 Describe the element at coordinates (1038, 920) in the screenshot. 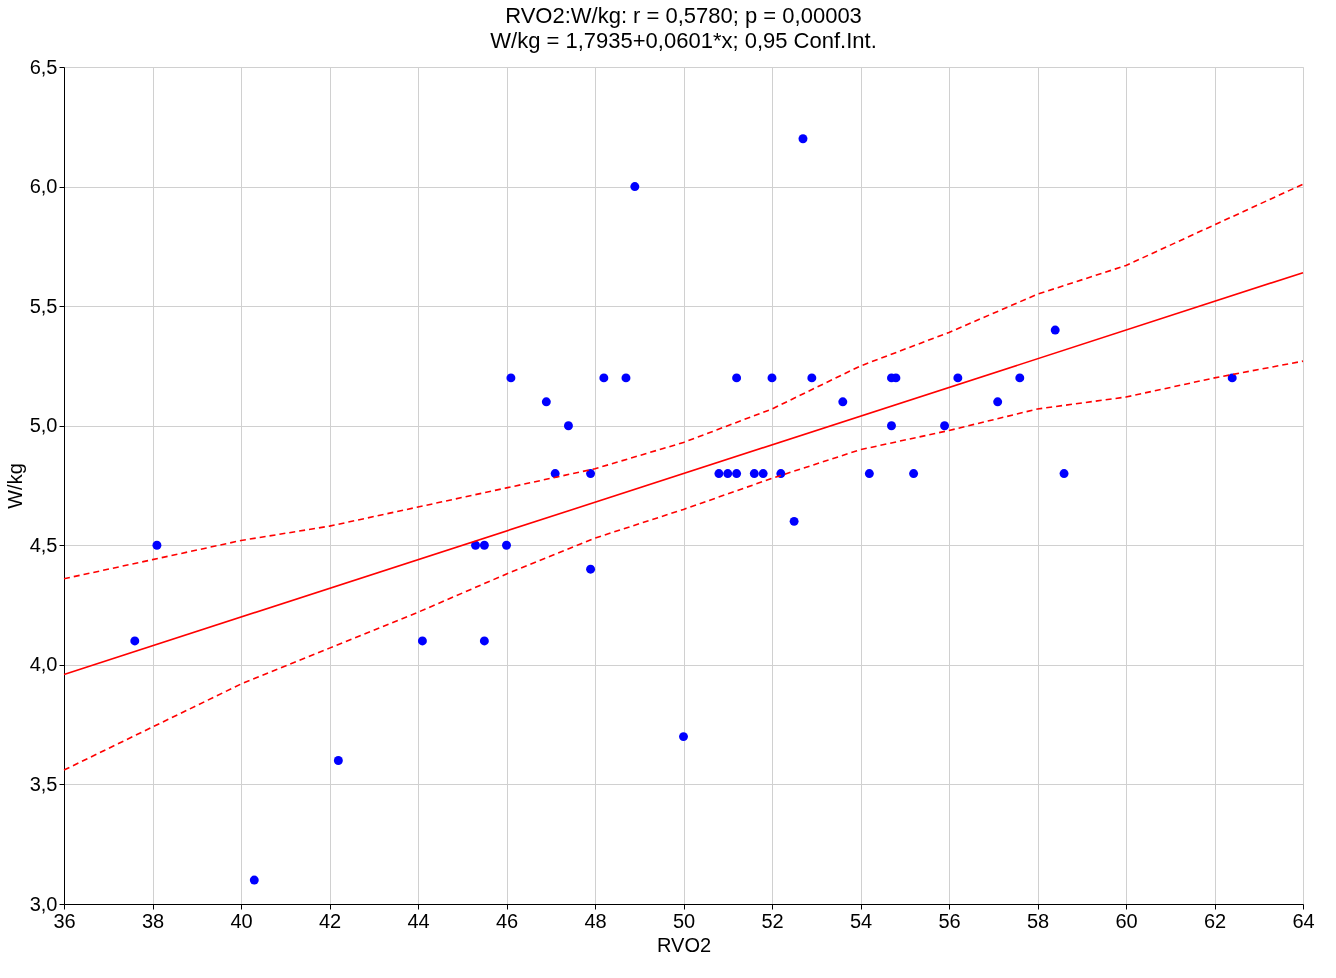

I see `x-tick-label: 58` at that location.